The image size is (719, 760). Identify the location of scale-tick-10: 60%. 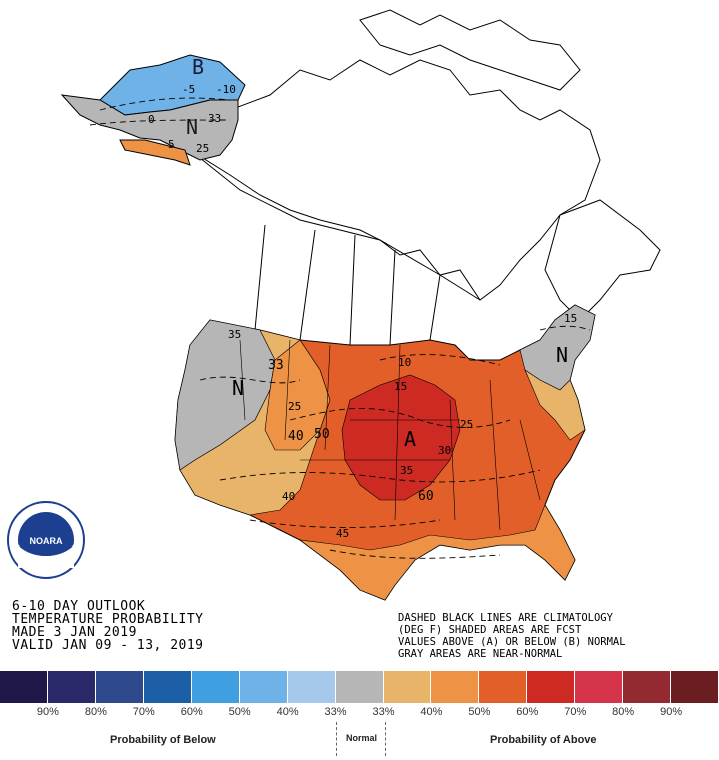
(527, 712).